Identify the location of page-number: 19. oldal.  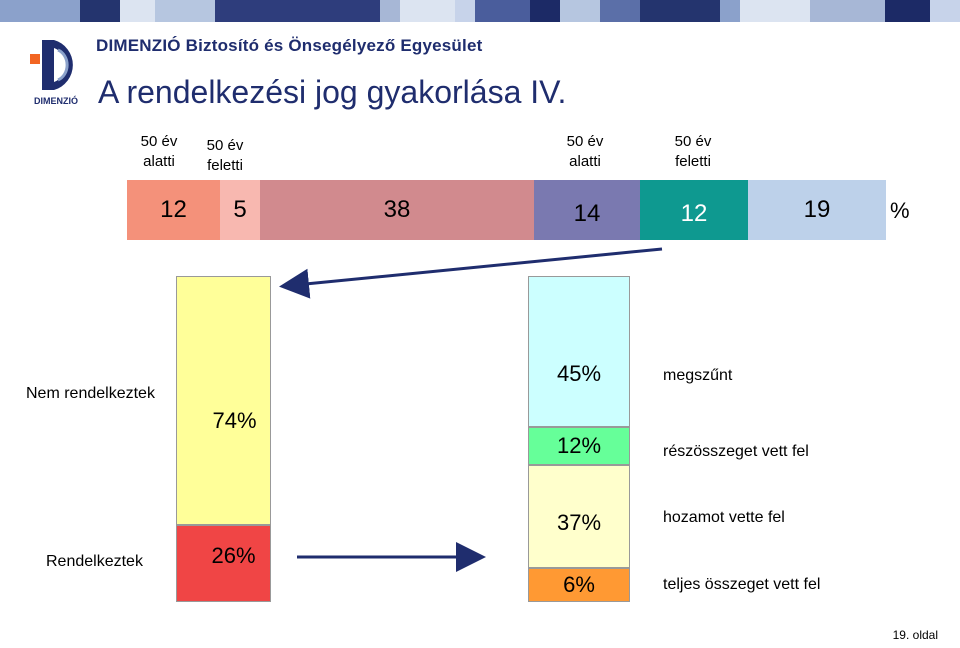
(915, 635).